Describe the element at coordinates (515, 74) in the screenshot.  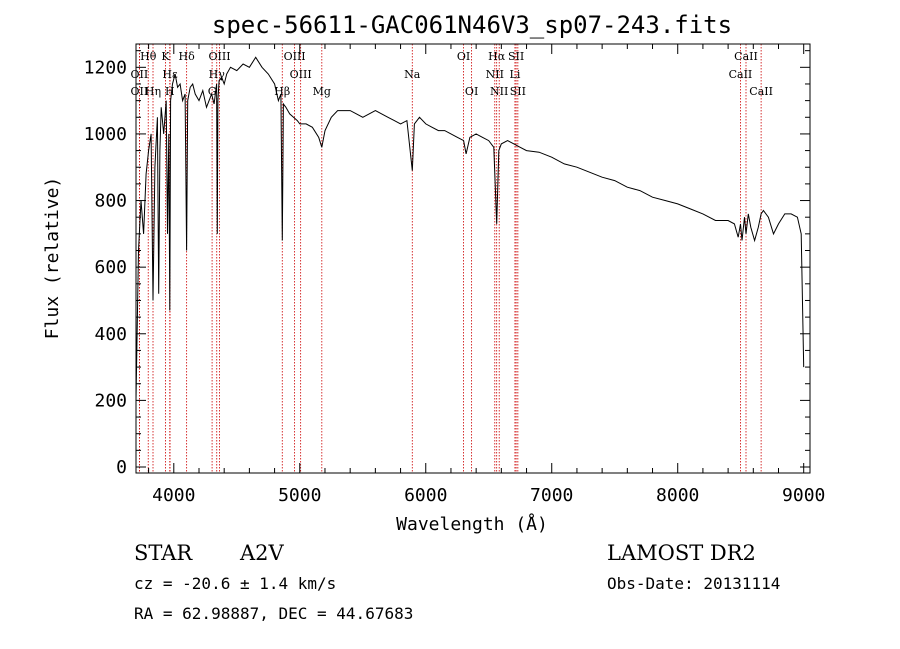
I see `line-marker-label: Li` at that location.